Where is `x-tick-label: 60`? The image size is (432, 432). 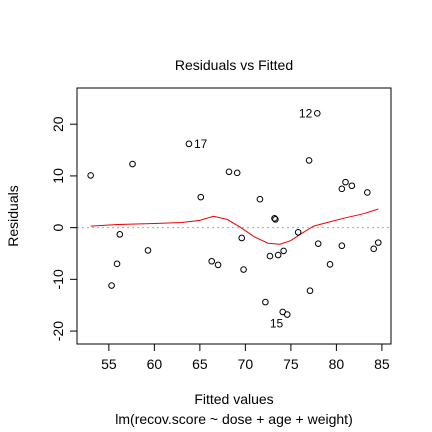
x-tick-label: 60 is located at coordinates (155, 364).